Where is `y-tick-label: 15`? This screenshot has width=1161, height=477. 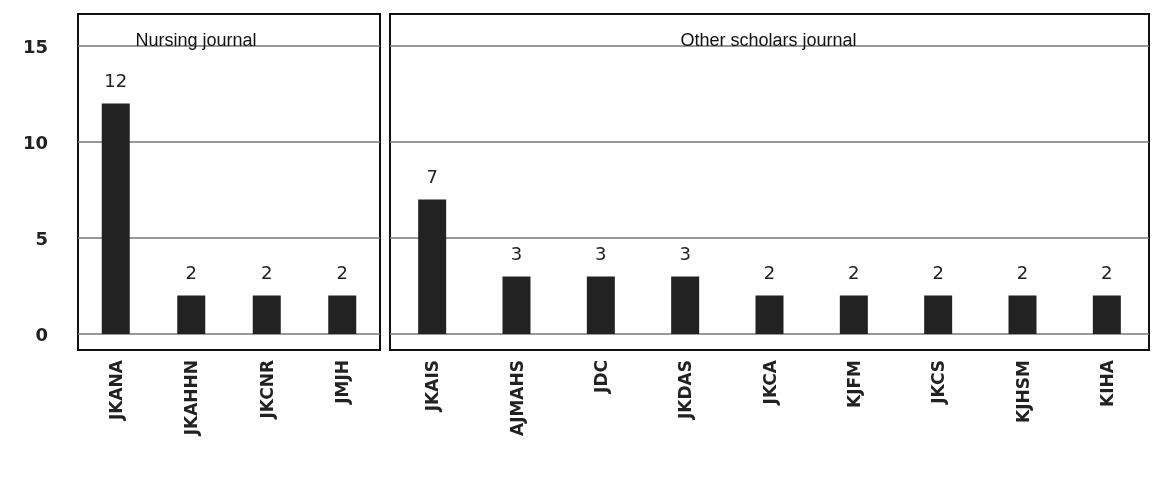
y-tick-label: 15 is located at coordinates (35, 46).